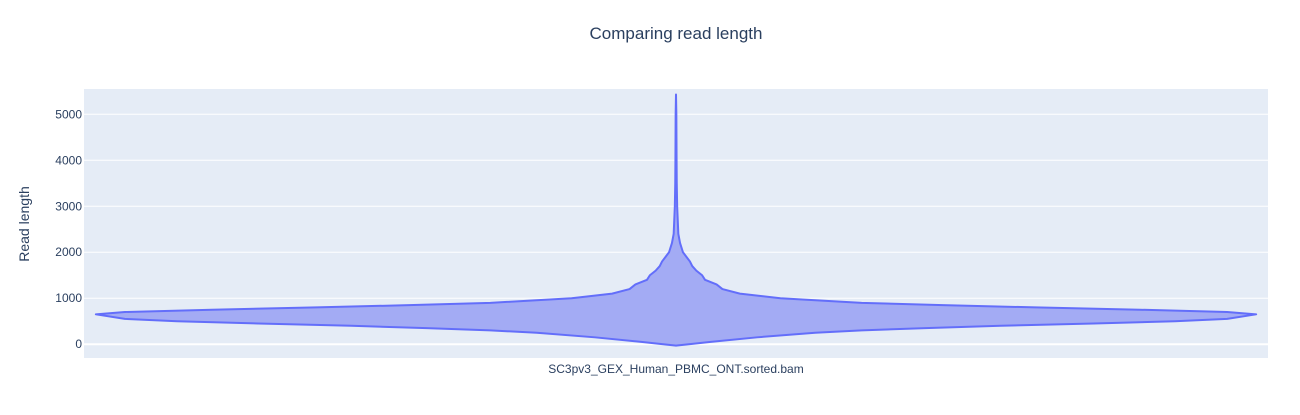  I want to click on chart-title: Comparing read length, so click(676, 33).